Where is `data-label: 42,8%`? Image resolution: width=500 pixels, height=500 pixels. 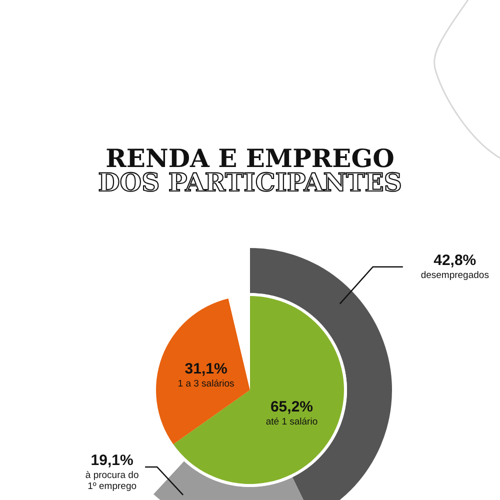
data-label: 42,8% is located at coordinates (455, 260).